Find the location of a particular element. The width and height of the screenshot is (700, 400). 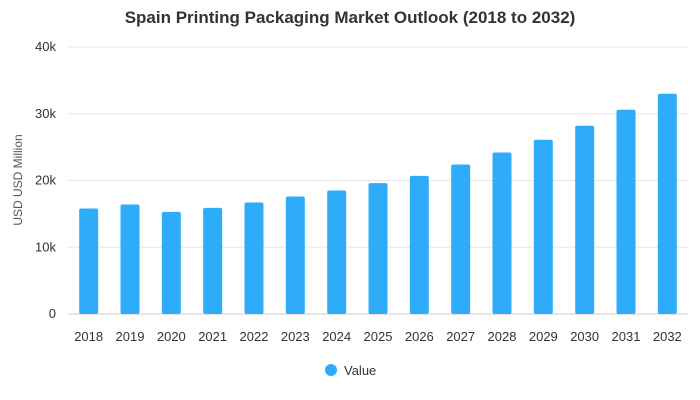

x-tick-label: 2030 is located at coordinates (584, 336).